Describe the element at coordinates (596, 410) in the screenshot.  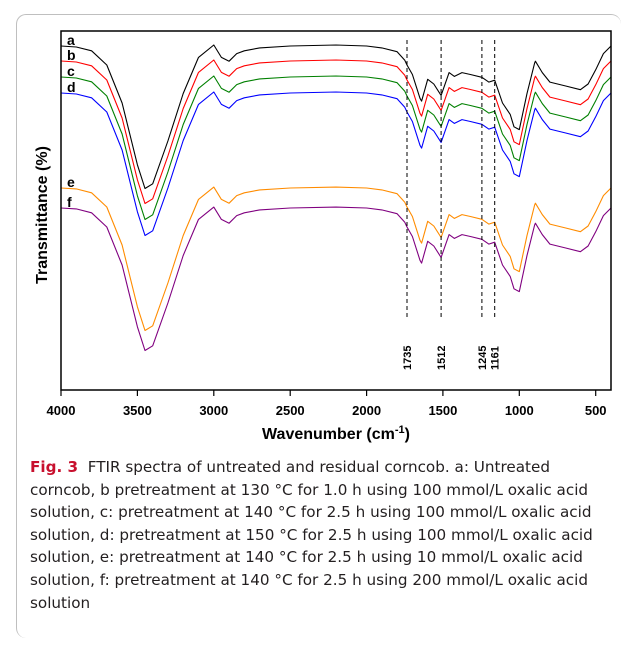
I see `x-tick-label-500: 500` at that location.